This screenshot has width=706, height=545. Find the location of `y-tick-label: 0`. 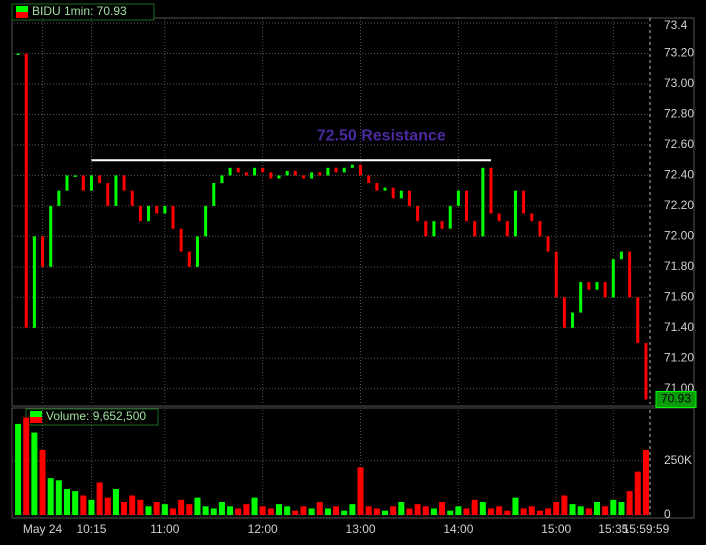

y-tick-label: 0 is located at coordinates (667, 514).